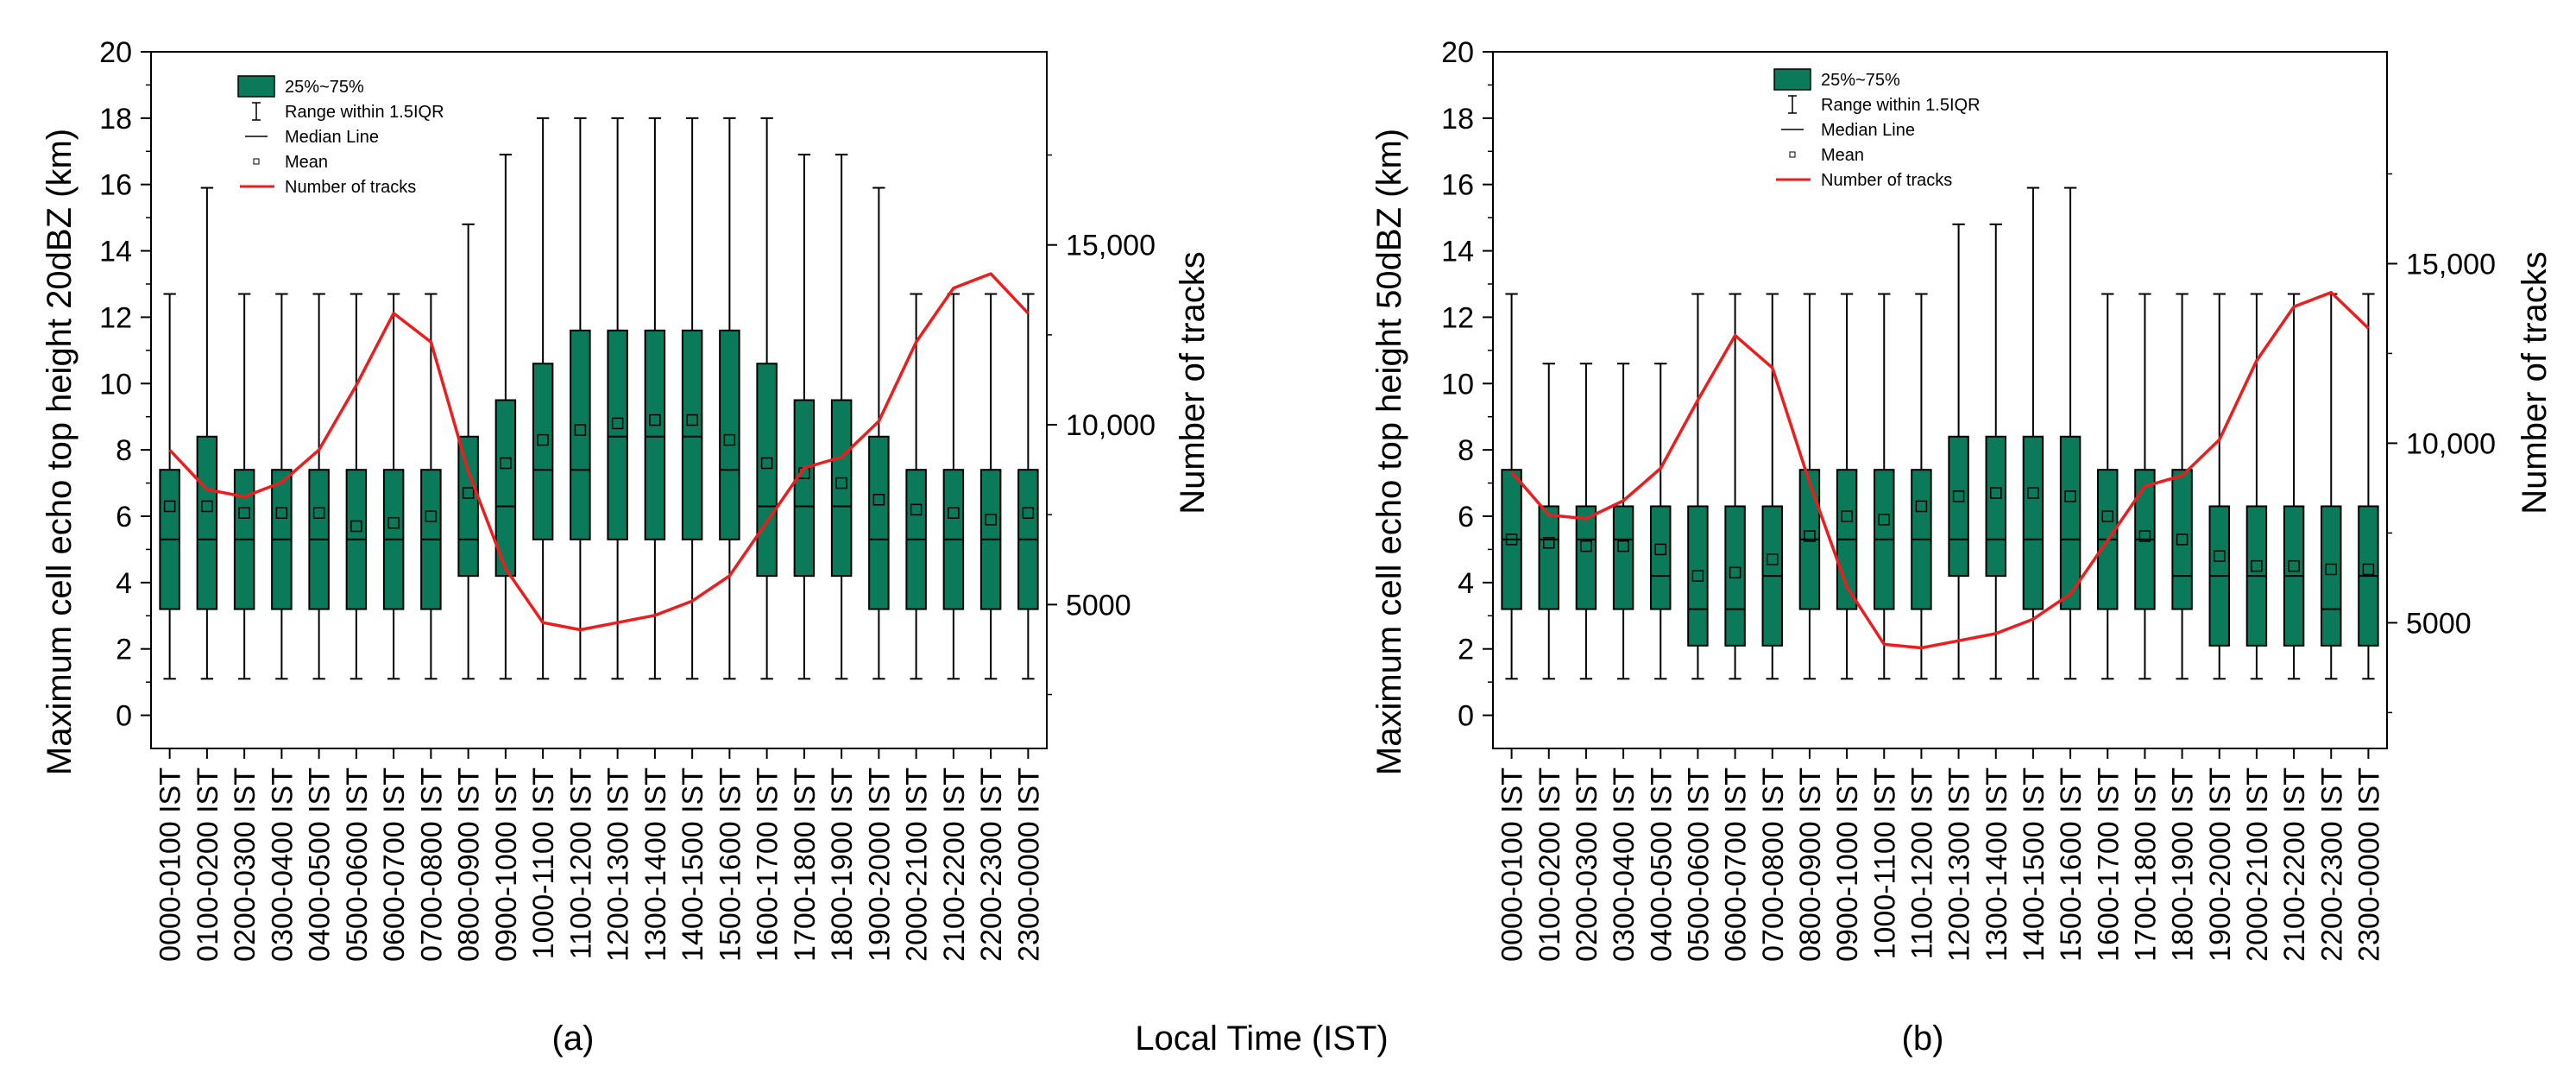 The height and width of the screenshot is (1086, 2576). What do you see at coordinates (60, 452) in the screenshot?
I see `y-axis-label: Maximum cell echo top height 20dBZ (km)` at bounding box center [60, 452].